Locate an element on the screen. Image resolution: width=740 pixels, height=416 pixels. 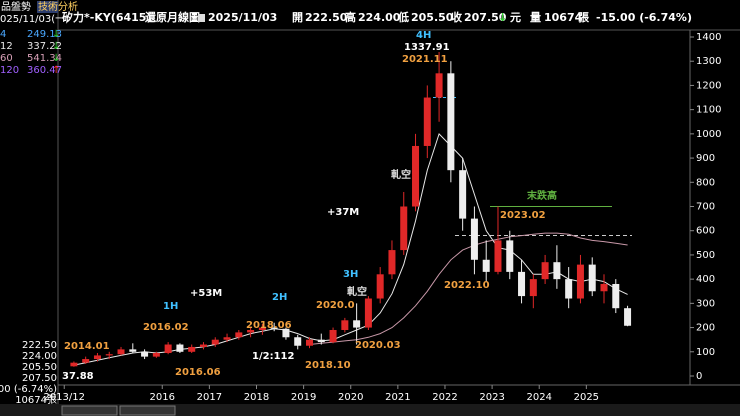
annotation: 1H is located at coordinates (170, 306).